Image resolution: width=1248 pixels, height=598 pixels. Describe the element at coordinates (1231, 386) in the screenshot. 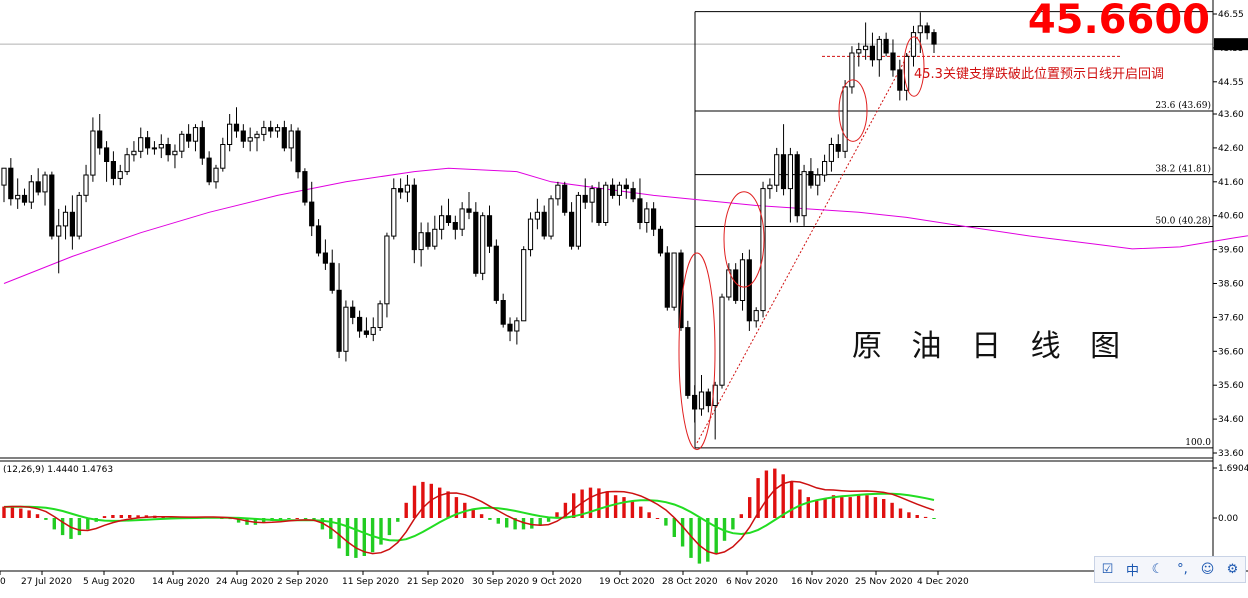

I see `price-tick-label: 35.60` at that location.